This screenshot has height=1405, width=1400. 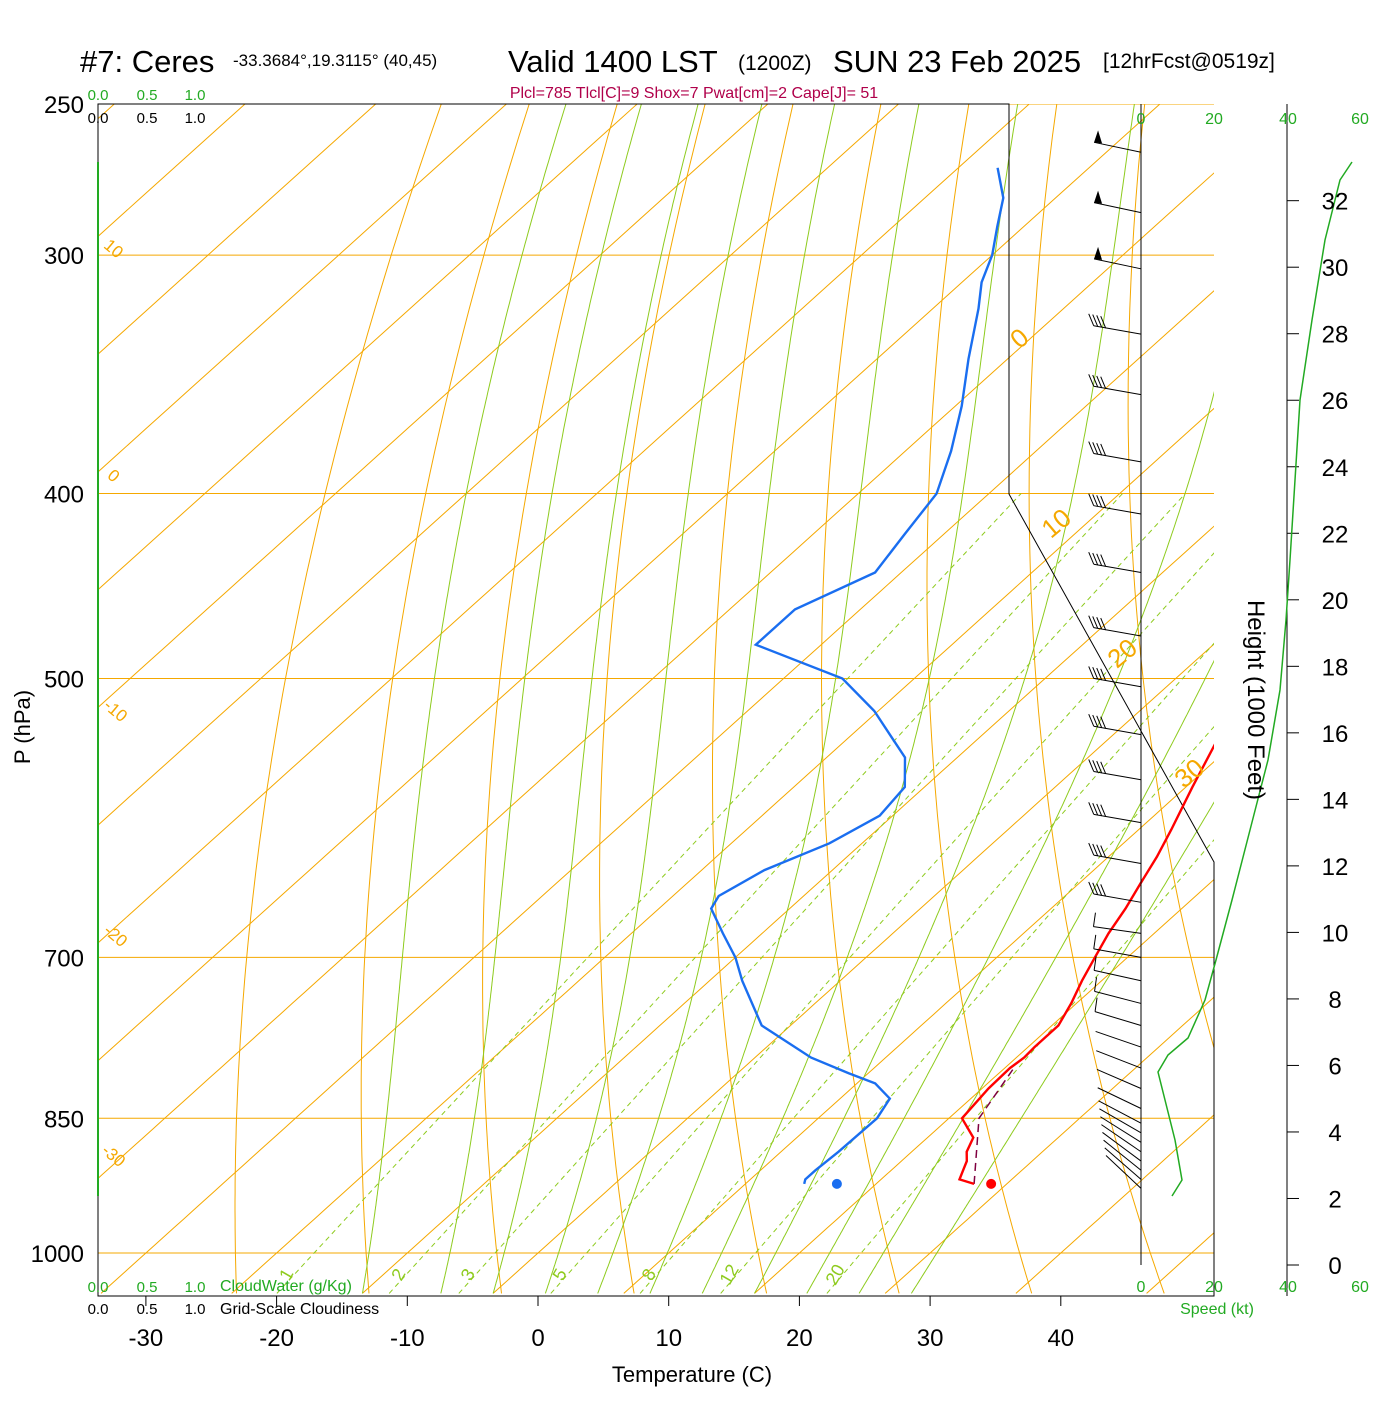 What do you see at coordinates (1334, 1266) in the screenshot?
I see `height-tick-label: 0` at bounding box center [1334, 1266].